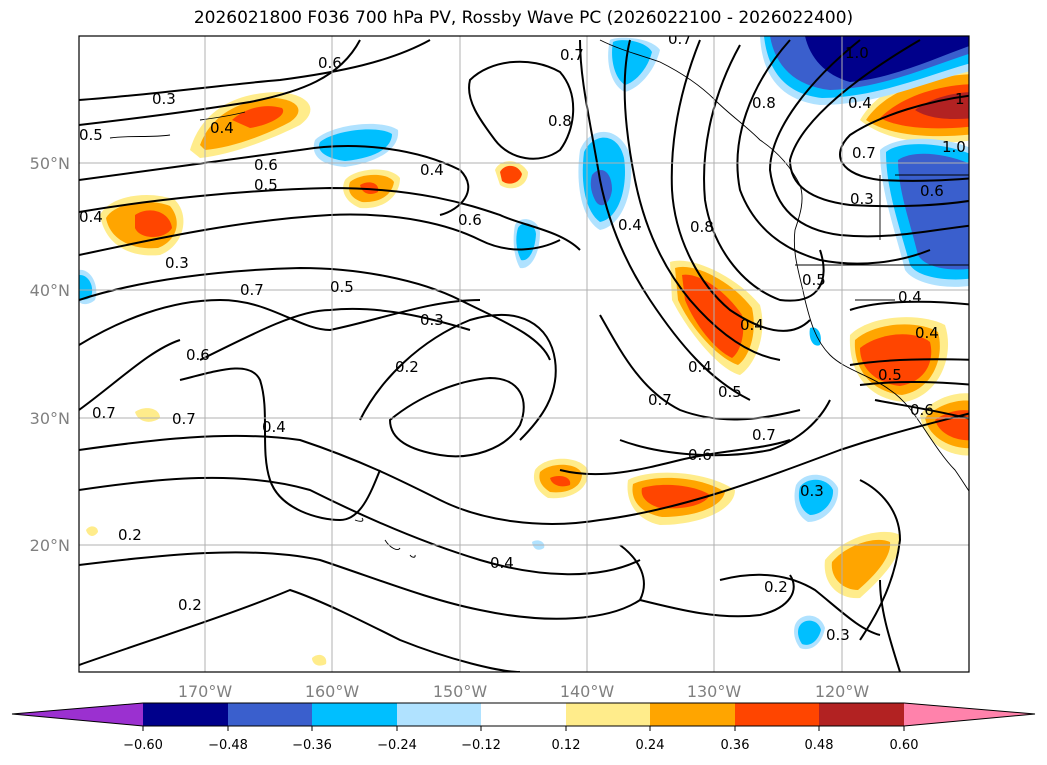 The height and width of the screenshot is (765, 1047). What do you see at coordinates (397, 745) in the screenshot?
I see `colorbar-tick-label: −0.24` at bounding box center [397, 745].